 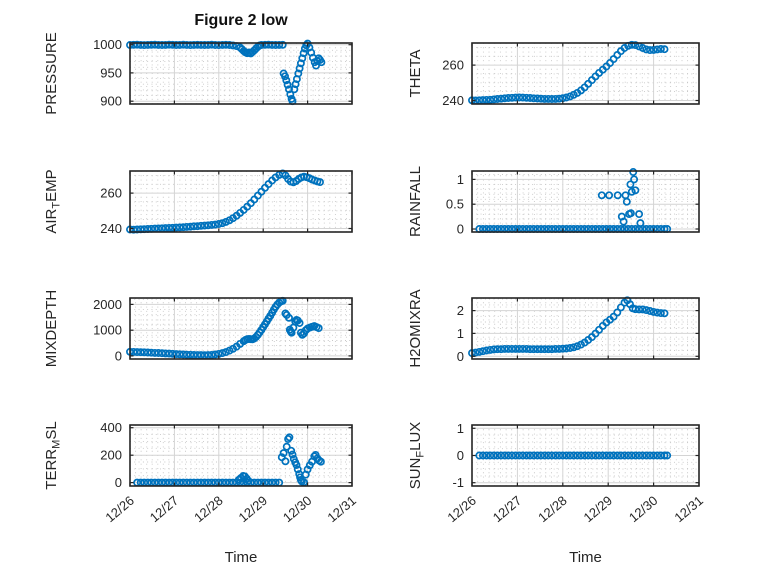 I want to click on y-tick-labels: 0 200 400, so click(x=111, y=455).